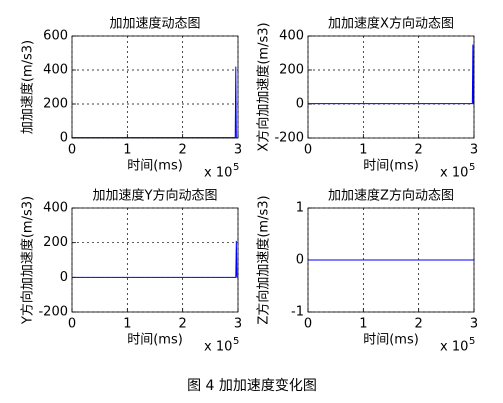  I want to click on subplot-title: 加加速度动态图, so click(154, 24).